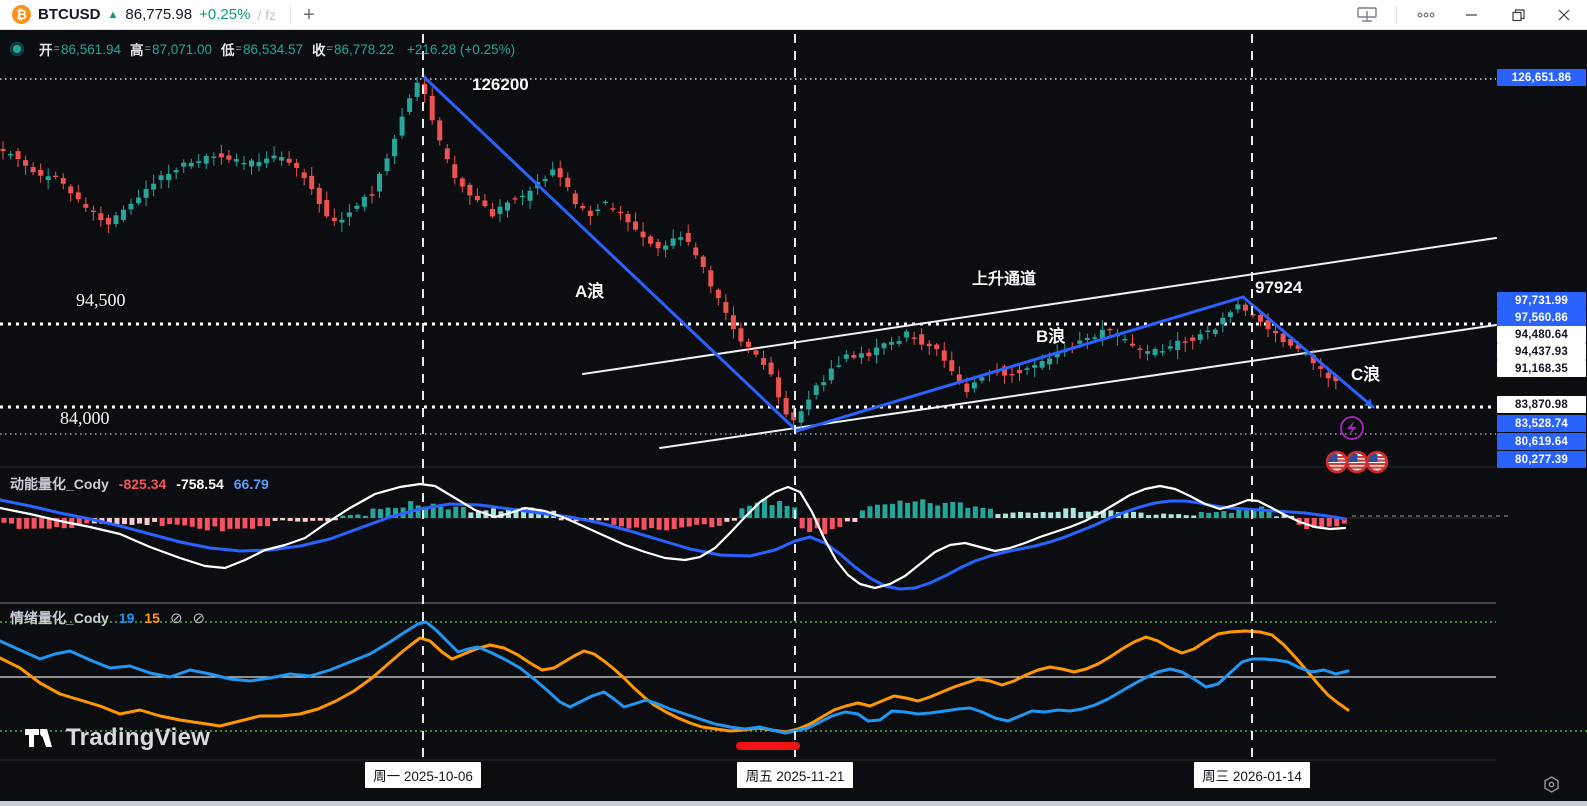 The width and height of the screenshot is (1587, 806). What do you see at coordinates (1541, 459) in the screenshot?
I see `price-scale-label: 80,277.39` at bounding box center [1541, 459].